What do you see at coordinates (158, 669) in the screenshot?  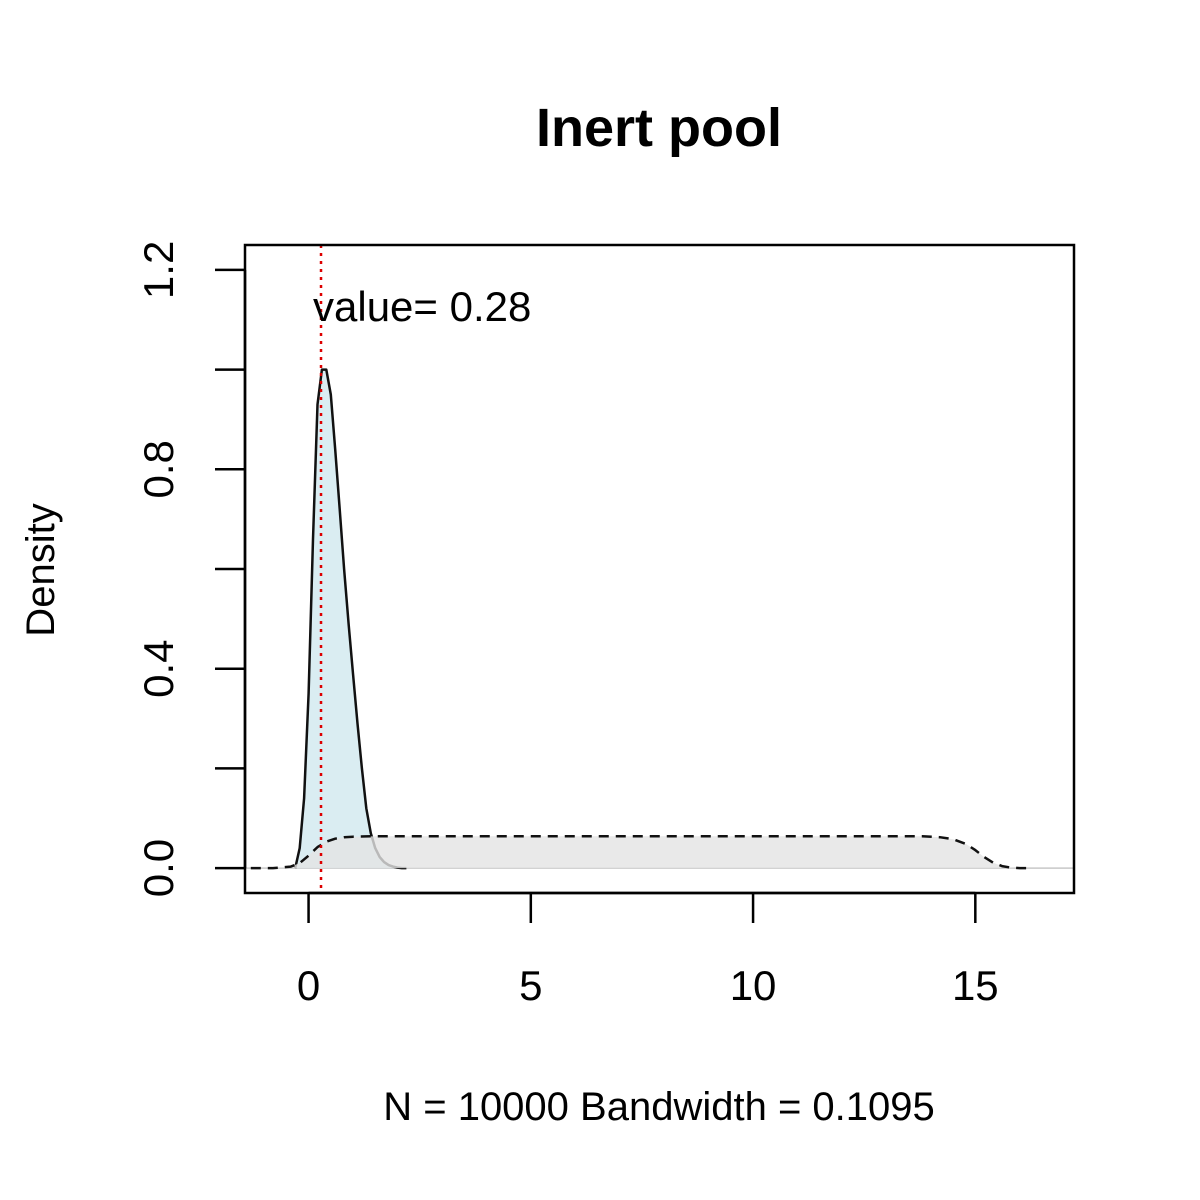 I see `y-tick-label: 0.4` at bounding box center [158, 669].